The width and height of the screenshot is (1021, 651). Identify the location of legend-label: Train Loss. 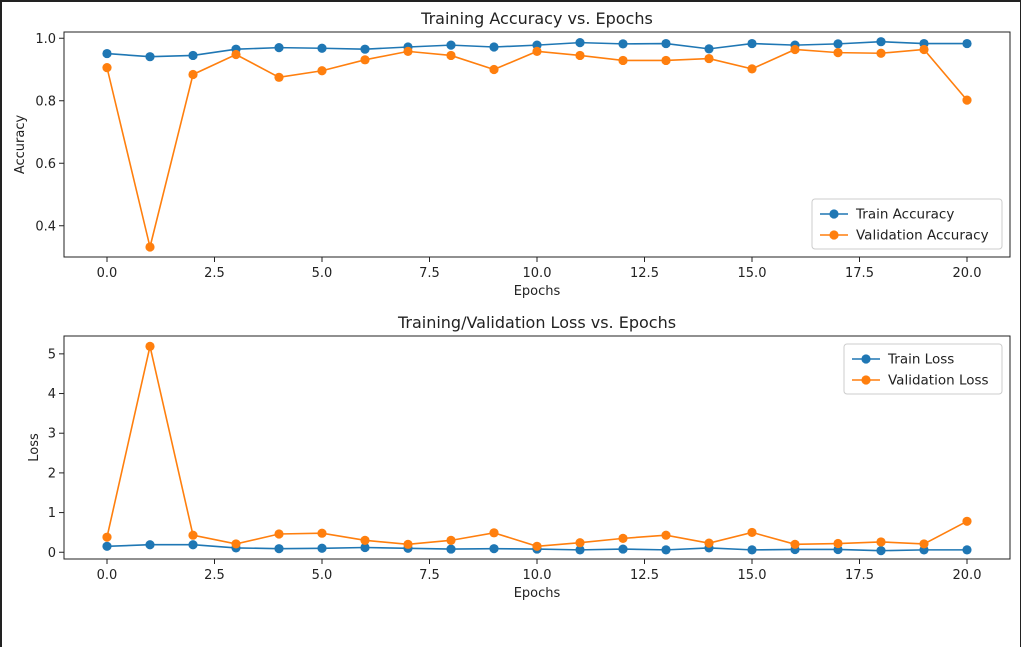
(920, 360).